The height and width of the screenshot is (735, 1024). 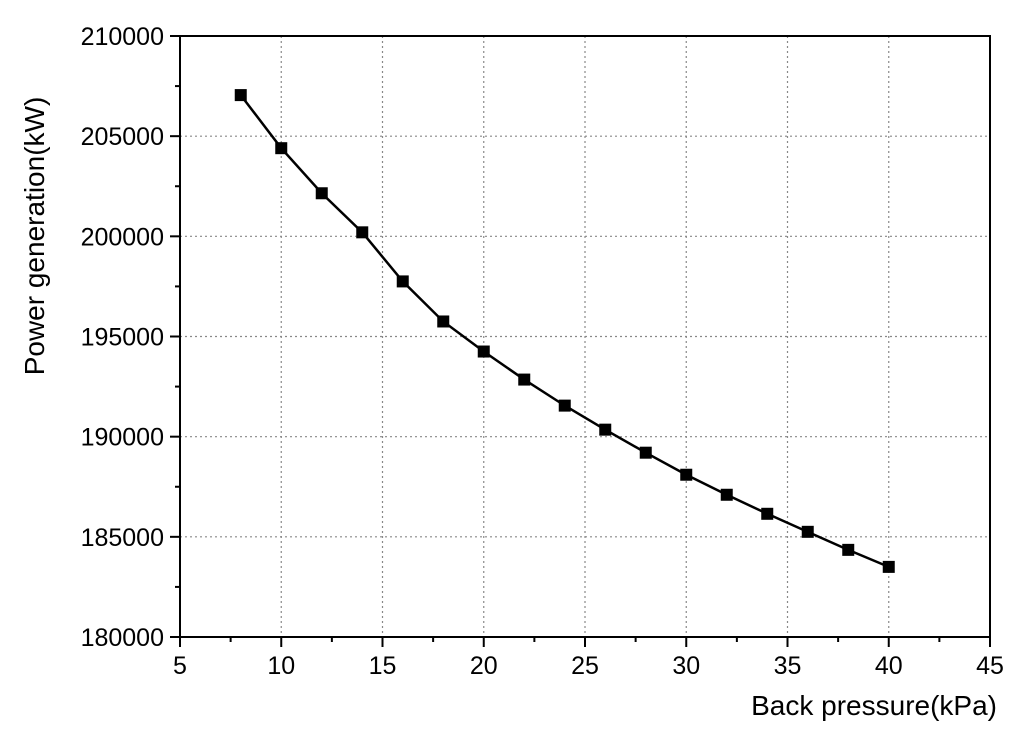 I want to click on y-tick-label: 185000, so click(x=122, y=538).